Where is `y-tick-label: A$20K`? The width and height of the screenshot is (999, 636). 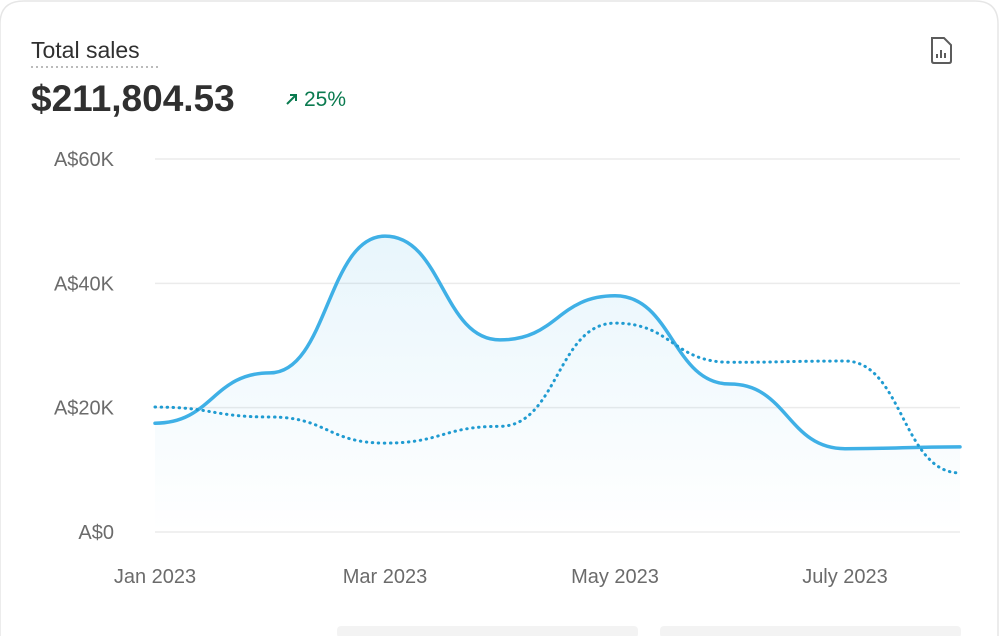 y-tick-label: A$20K is located at coordinates (84, 409).